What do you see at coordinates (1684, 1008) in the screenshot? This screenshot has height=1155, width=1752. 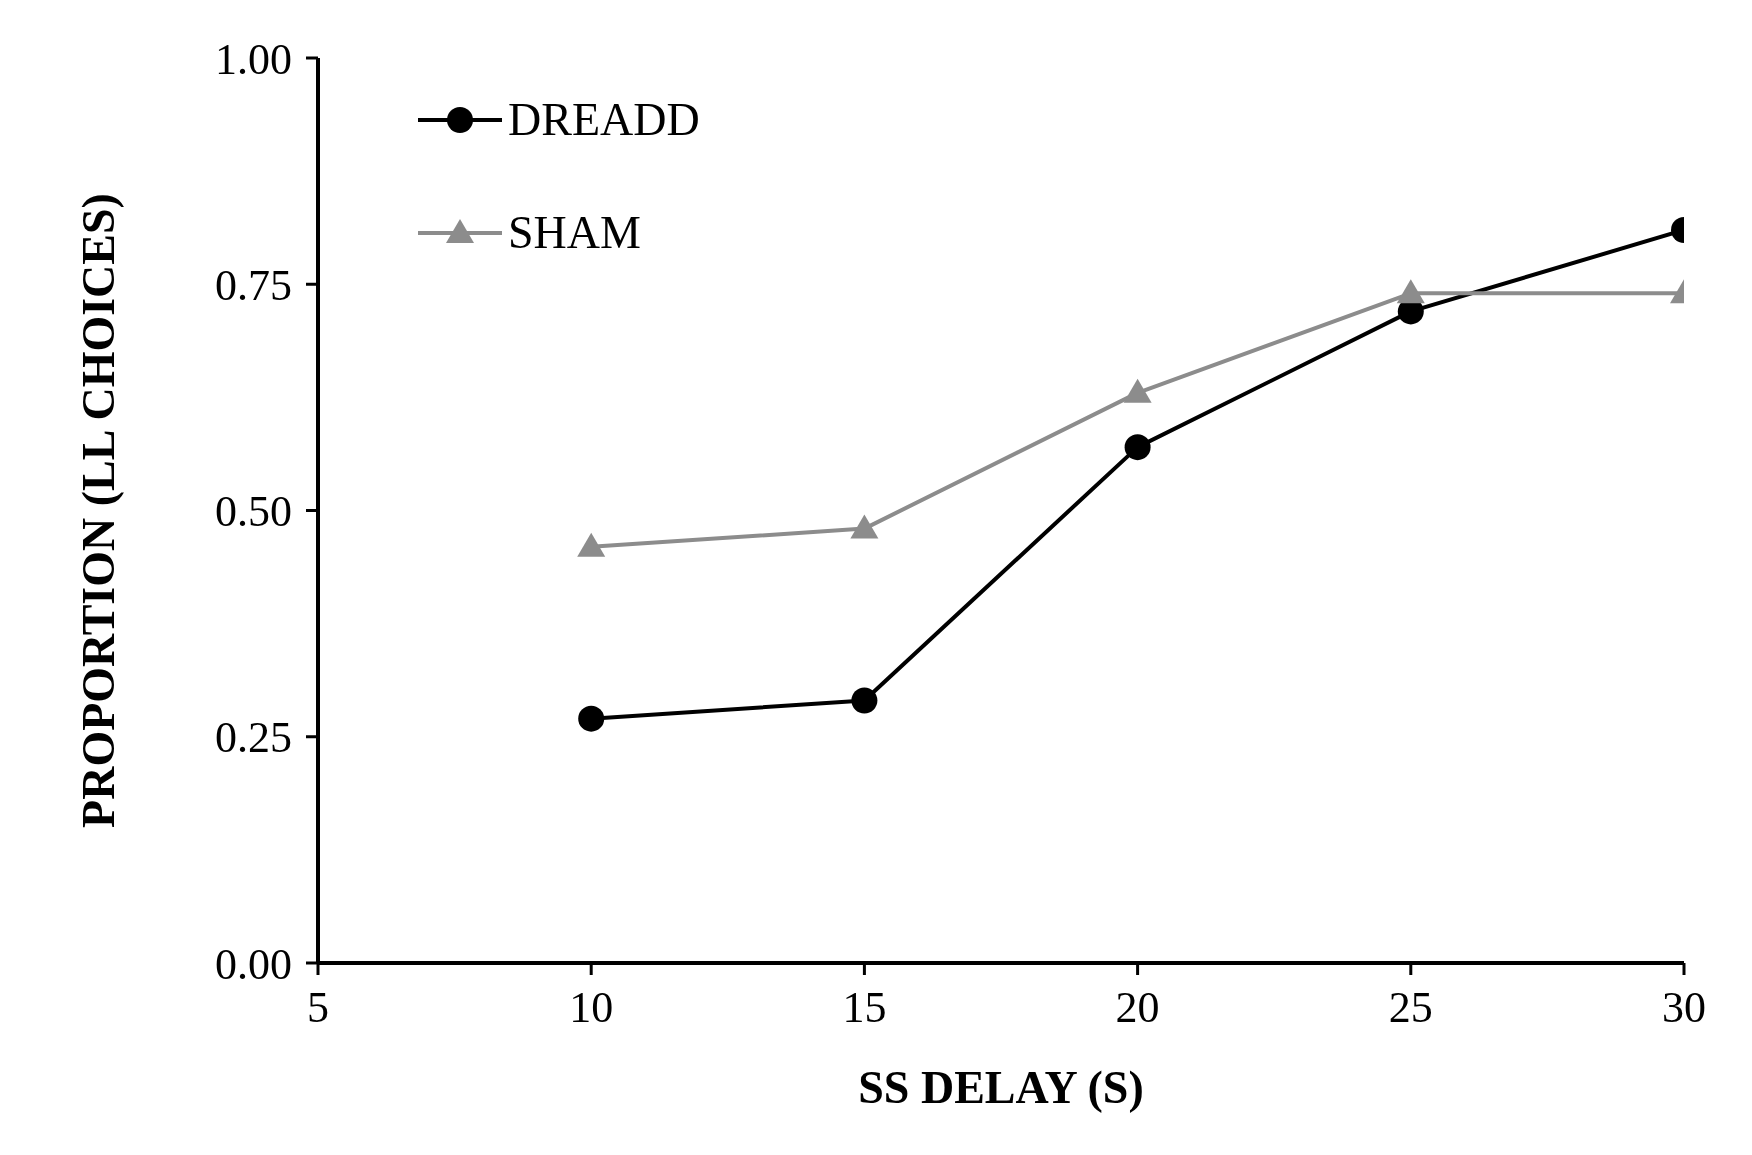 I see `x-tick-label: 30` at bounding box center [1684, 1008].